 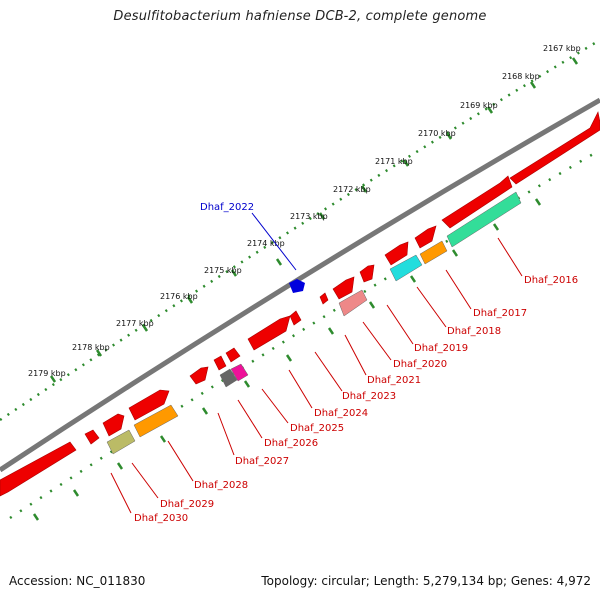 What do you see at coordinates (187, 504) in the screenshot?
I see `gene-label-dhaf-2029: Dhaf_2029` at bounding box center [187, 504].